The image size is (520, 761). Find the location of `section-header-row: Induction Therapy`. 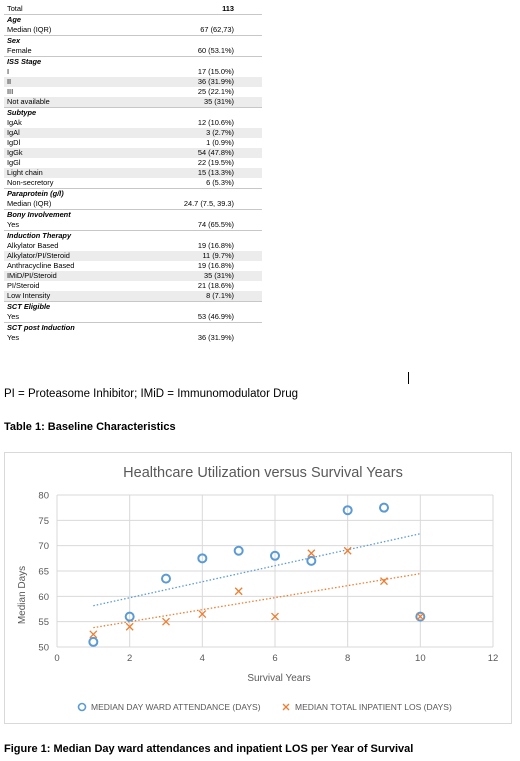

section-header-row: Induction Therapy is located at coordinates (133, 235).